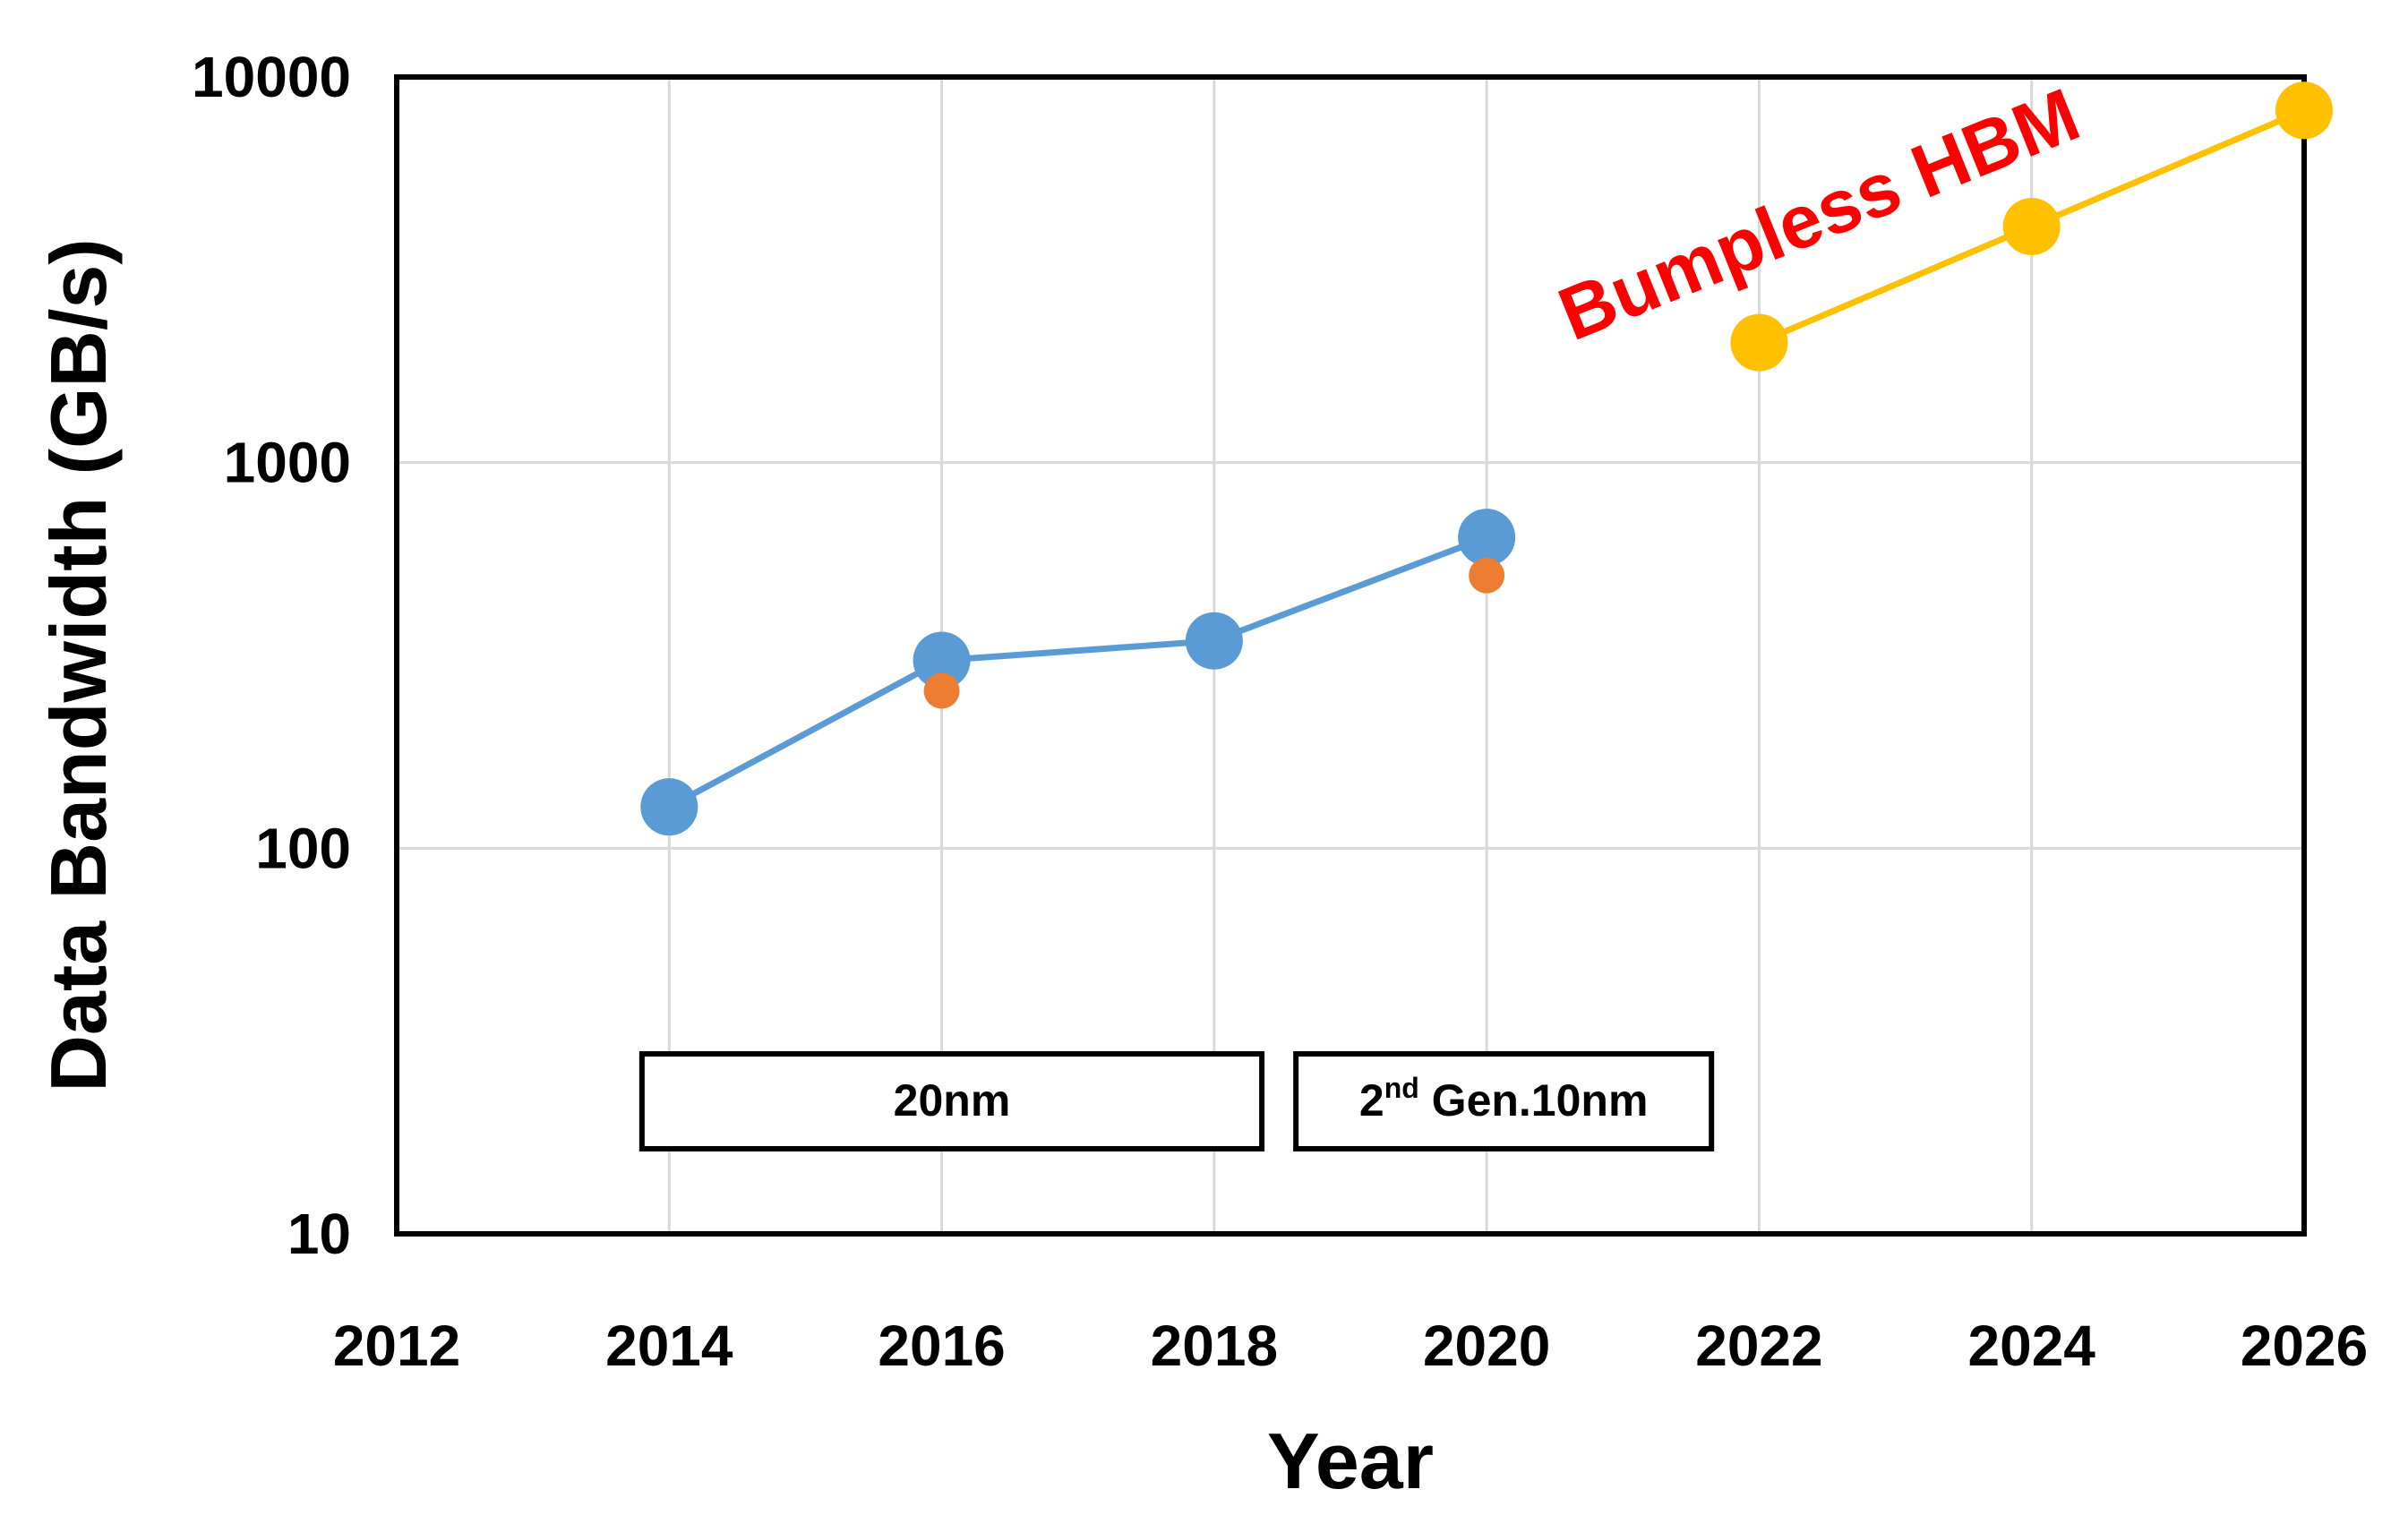  What do you see at coordinates (941, 1346) in the screenshot?
I see `x-tick-label: 2016` at bounding box center [941, 1346].